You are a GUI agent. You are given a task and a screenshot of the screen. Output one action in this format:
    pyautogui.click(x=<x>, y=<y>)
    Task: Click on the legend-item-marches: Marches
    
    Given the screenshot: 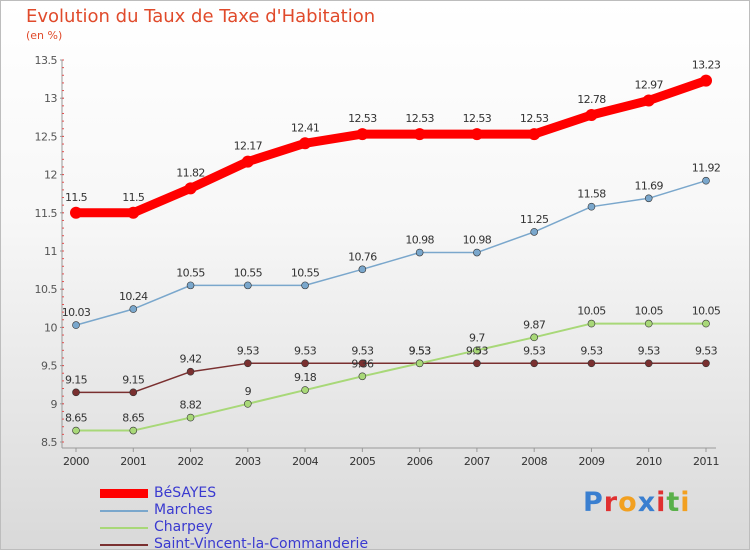 What is the action you would take?
    pyautogui.click(x=260, y=510)
    